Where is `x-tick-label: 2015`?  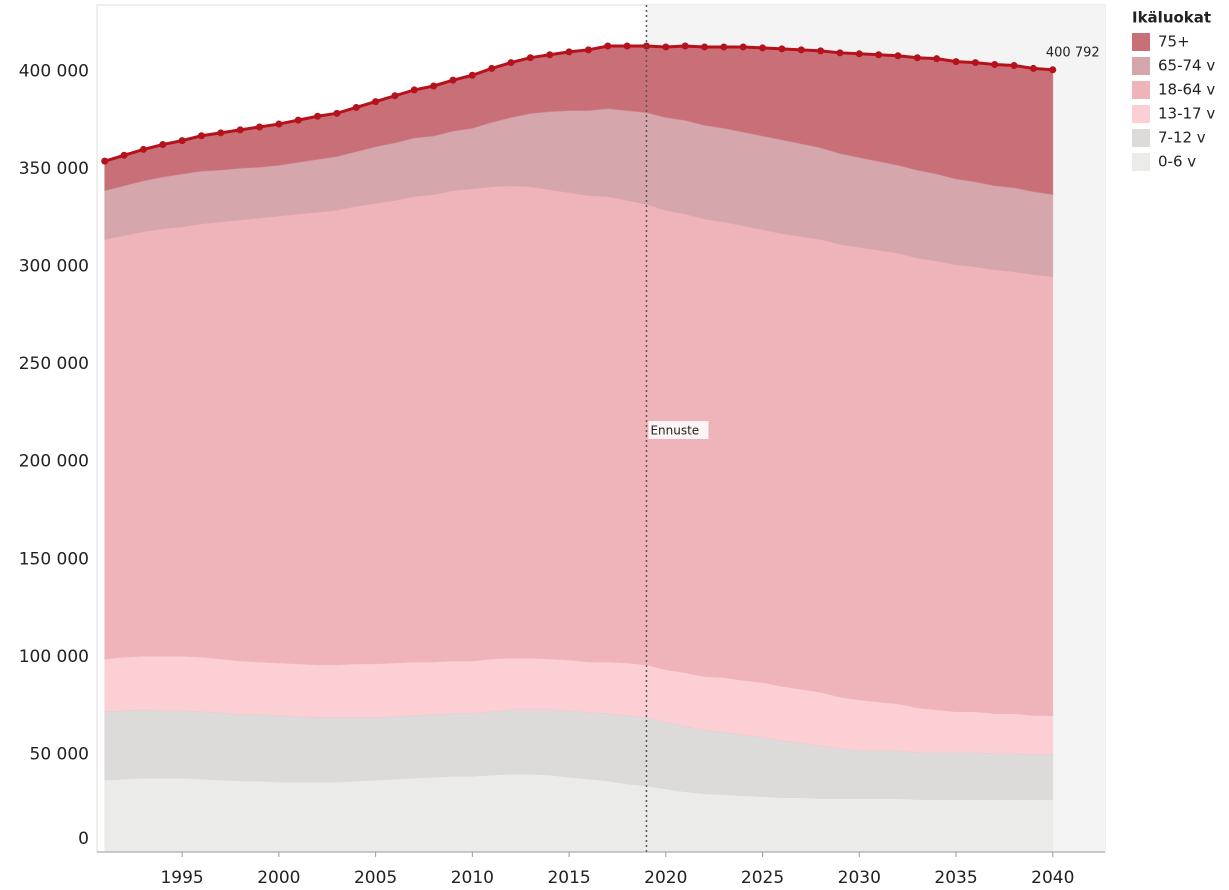
x-tick-label: 2015 is located at coordinates (568, 878).